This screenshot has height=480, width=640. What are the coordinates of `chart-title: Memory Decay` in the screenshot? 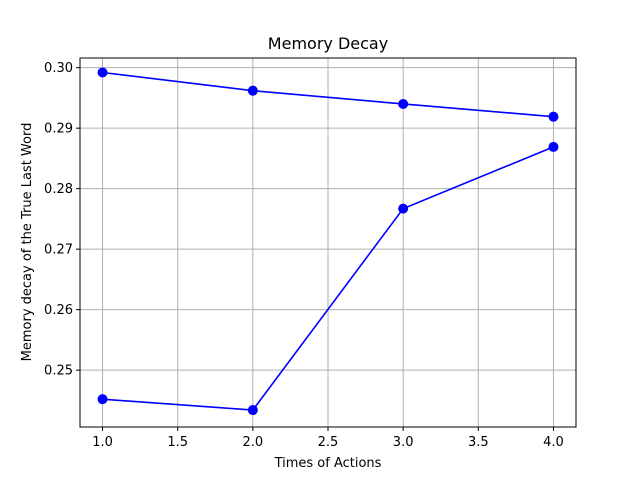 It's located at (328, 43).